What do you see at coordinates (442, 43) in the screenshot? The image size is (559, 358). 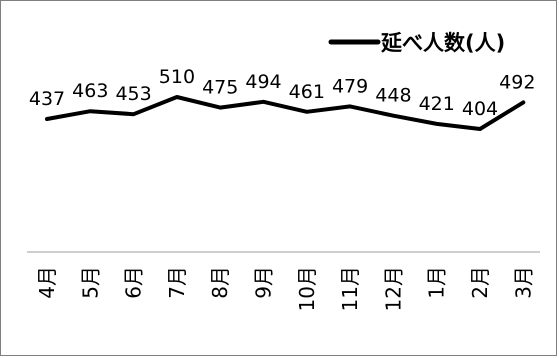 I see `legend-label-series: 延べ人数(人)` at bounding box center [442, 43].